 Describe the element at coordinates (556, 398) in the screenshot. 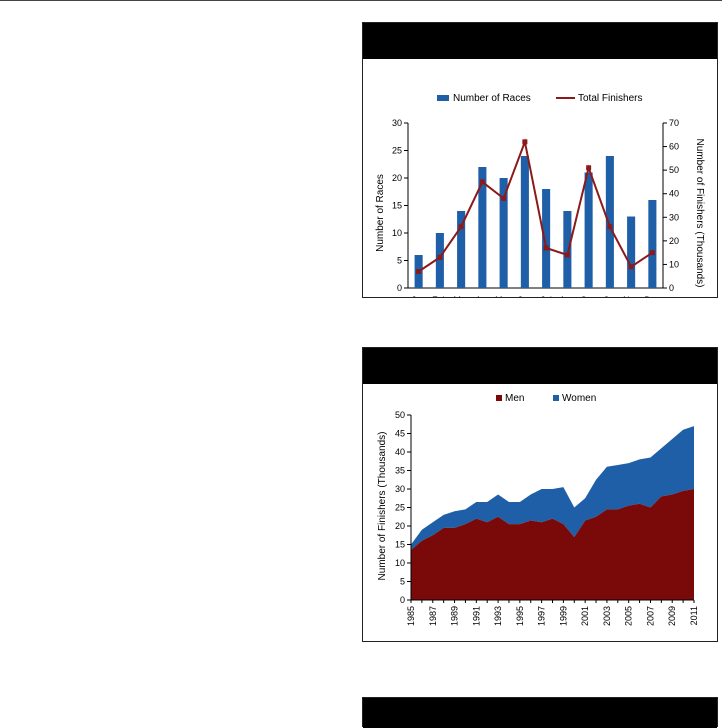

I see `legend-swatch-women` at that location.